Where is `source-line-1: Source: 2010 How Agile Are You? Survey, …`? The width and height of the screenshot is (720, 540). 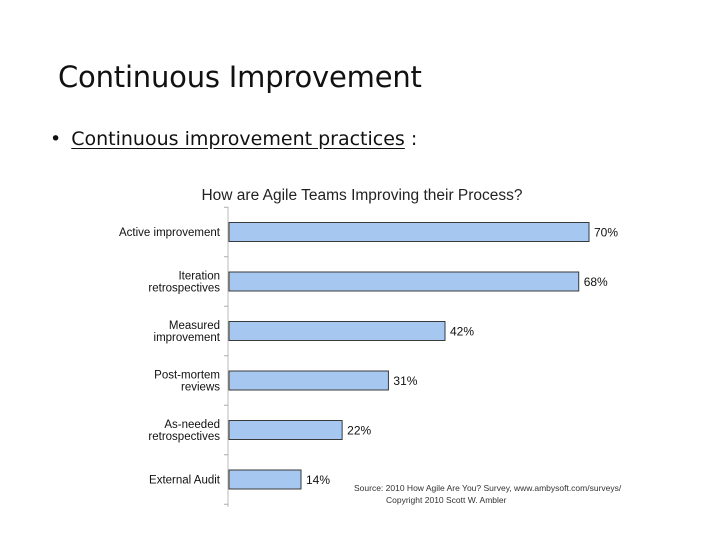
source-line-1: Source: 2010 How Agile Are You? Survey, … is located at coordinates (488, 488).